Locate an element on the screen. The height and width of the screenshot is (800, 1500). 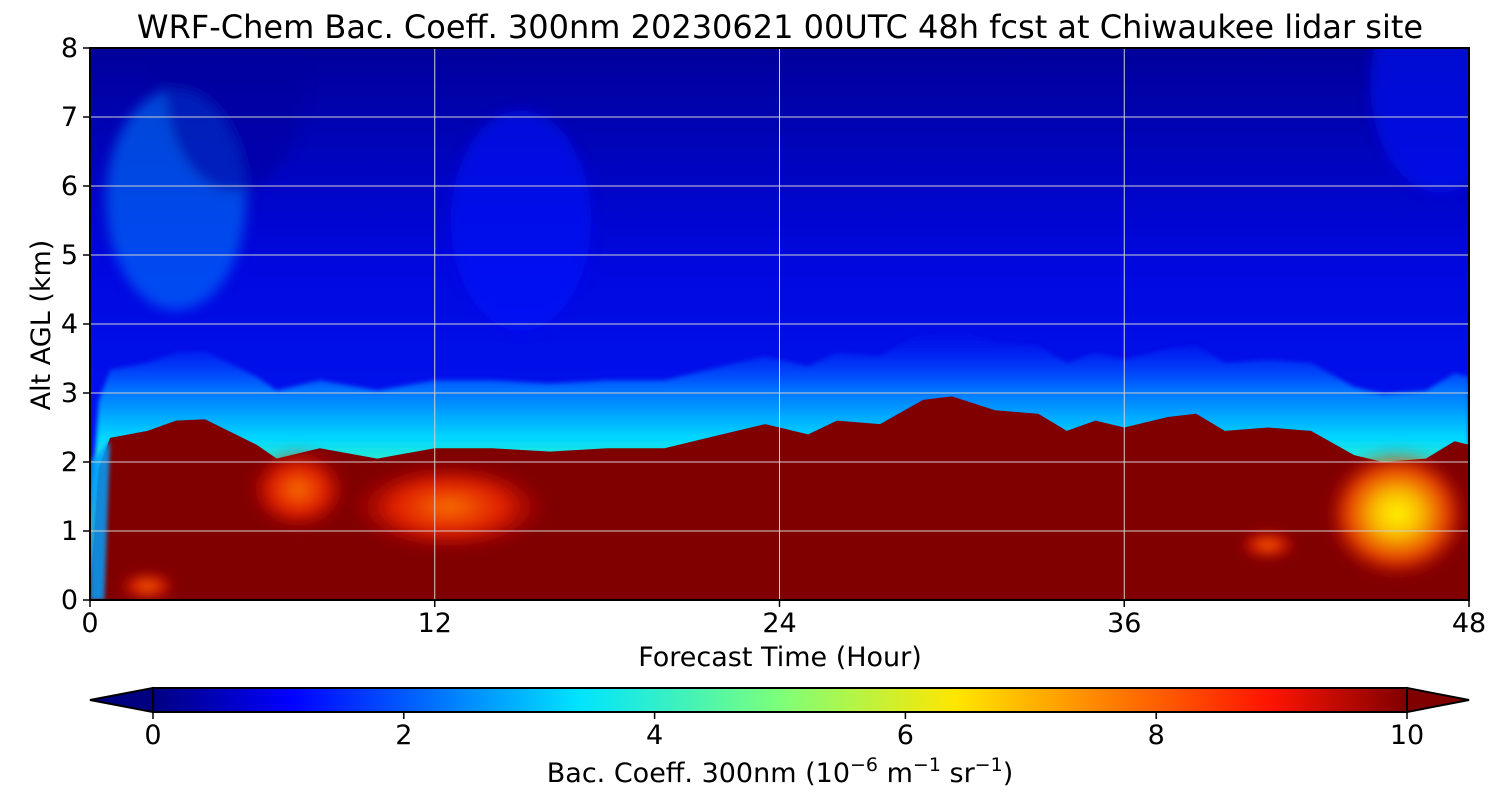
colorbar-gradient is located at coordinates (780, 700).